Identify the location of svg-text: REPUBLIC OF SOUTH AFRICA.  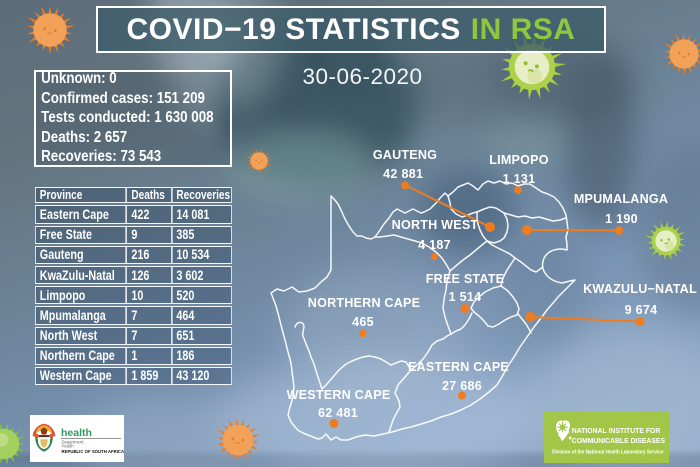
(93, 451).